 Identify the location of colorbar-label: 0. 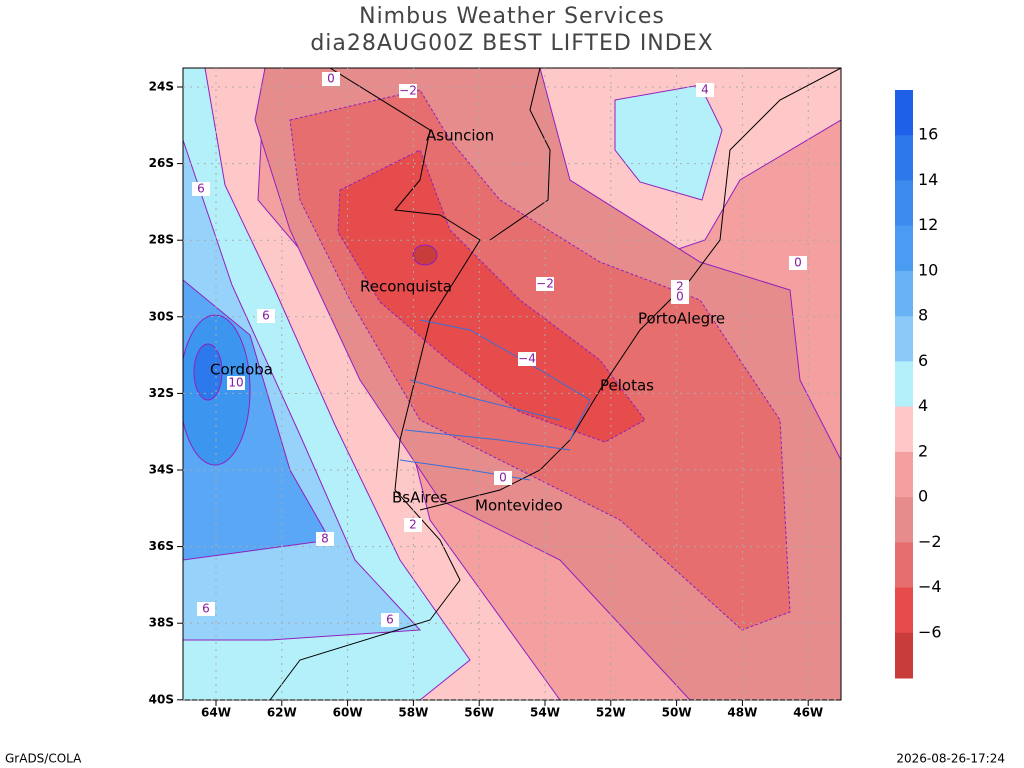
(923, 496).